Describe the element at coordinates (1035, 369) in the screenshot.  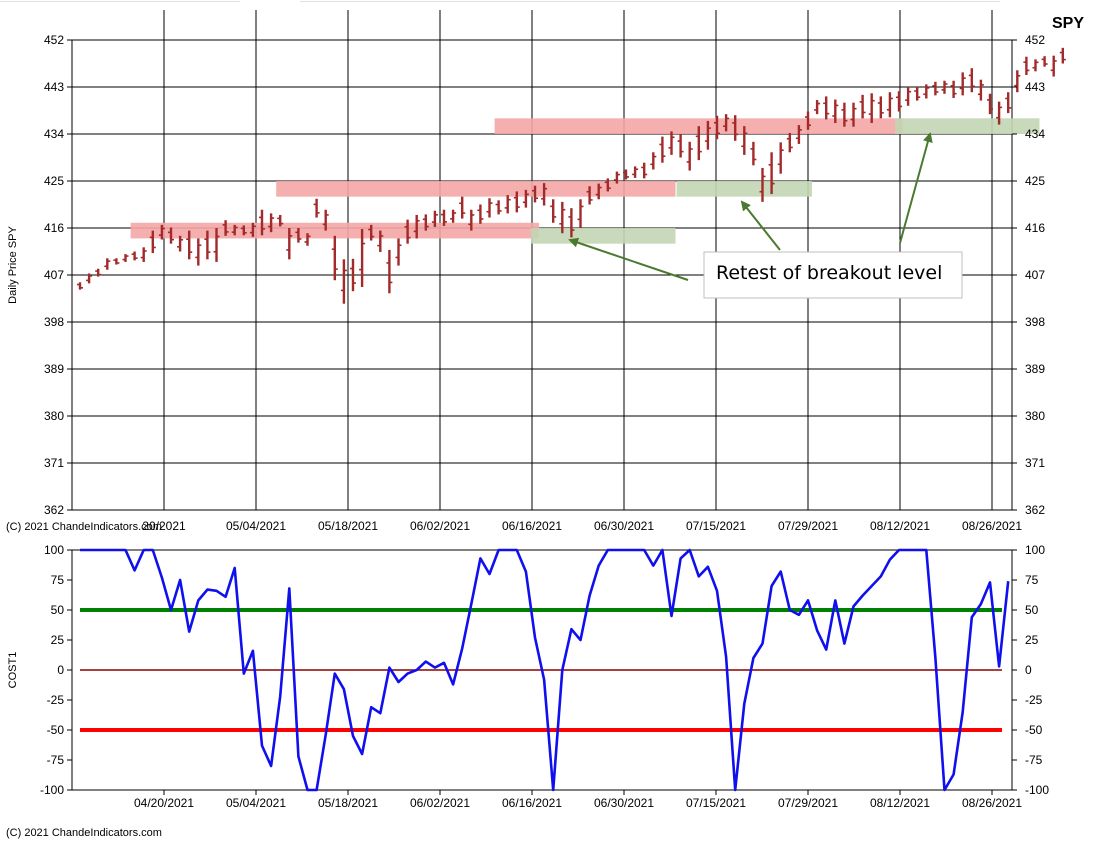
I see `price-y-tick-right-7: 389` at that location.